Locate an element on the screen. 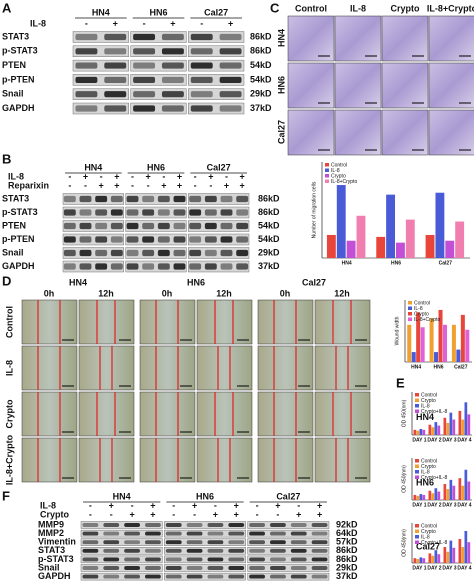 The width and height of the screenshot is (474, 581). group-label: HN6 is located at coordinates (156, 167).